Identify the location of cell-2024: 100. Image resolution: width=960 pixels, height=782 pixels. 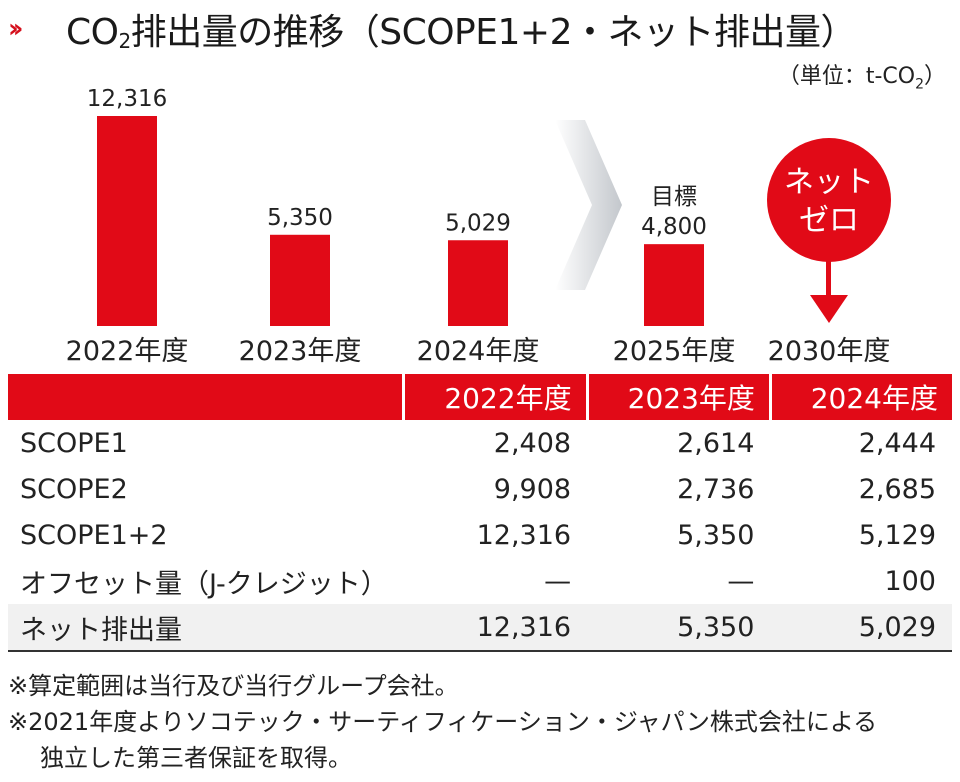
(910, 581).